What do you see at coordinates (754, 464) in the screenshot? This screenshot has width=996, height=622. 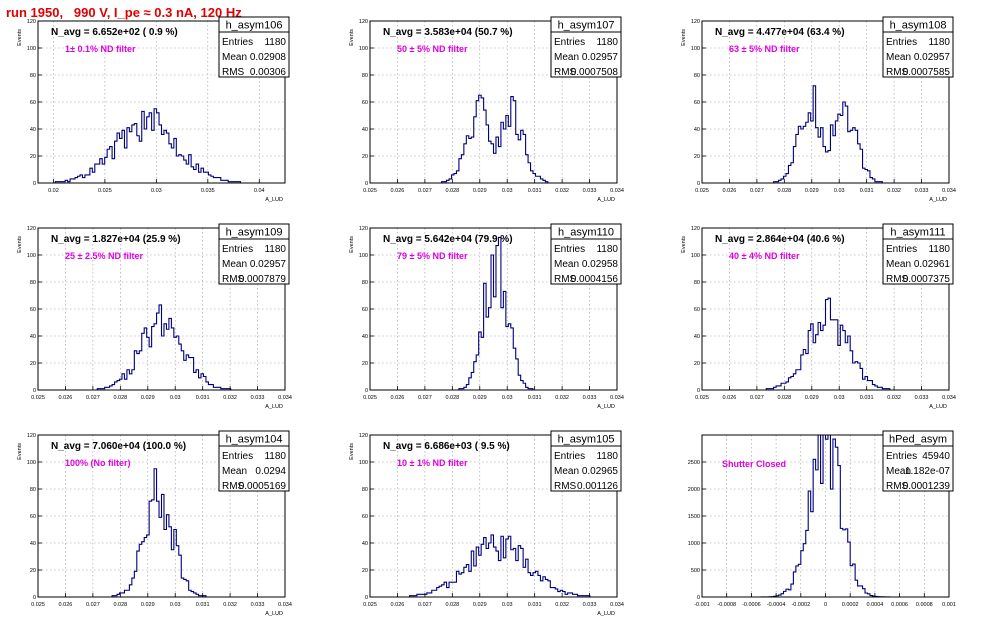 I see `filter-note: Shutter Closed` at bounding box center [754, 464].